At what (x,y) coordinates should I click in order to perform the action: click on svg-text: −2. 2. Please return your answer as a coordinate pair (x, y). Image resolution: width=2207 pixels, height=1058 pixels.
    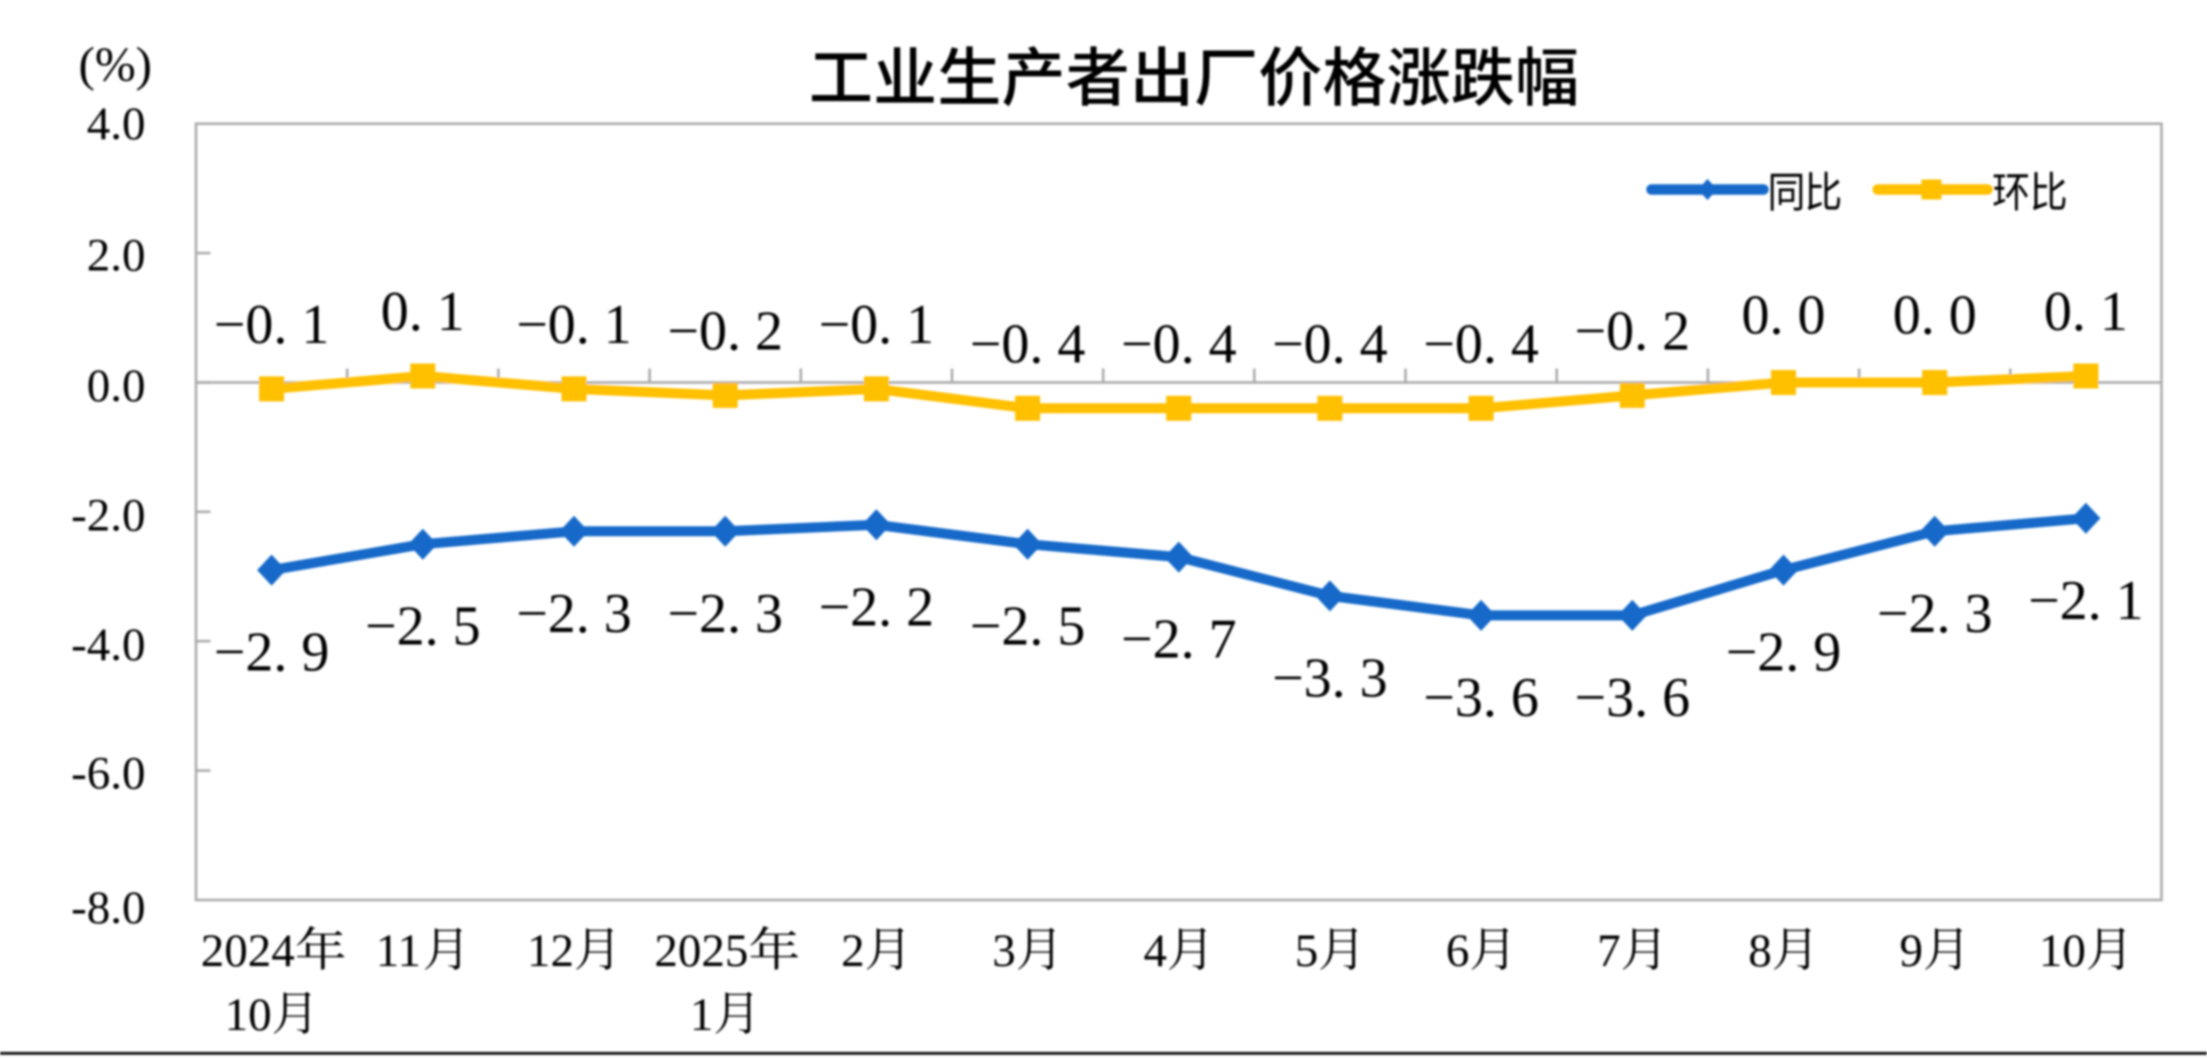
    Looking at the image, I should click on (877, 607).